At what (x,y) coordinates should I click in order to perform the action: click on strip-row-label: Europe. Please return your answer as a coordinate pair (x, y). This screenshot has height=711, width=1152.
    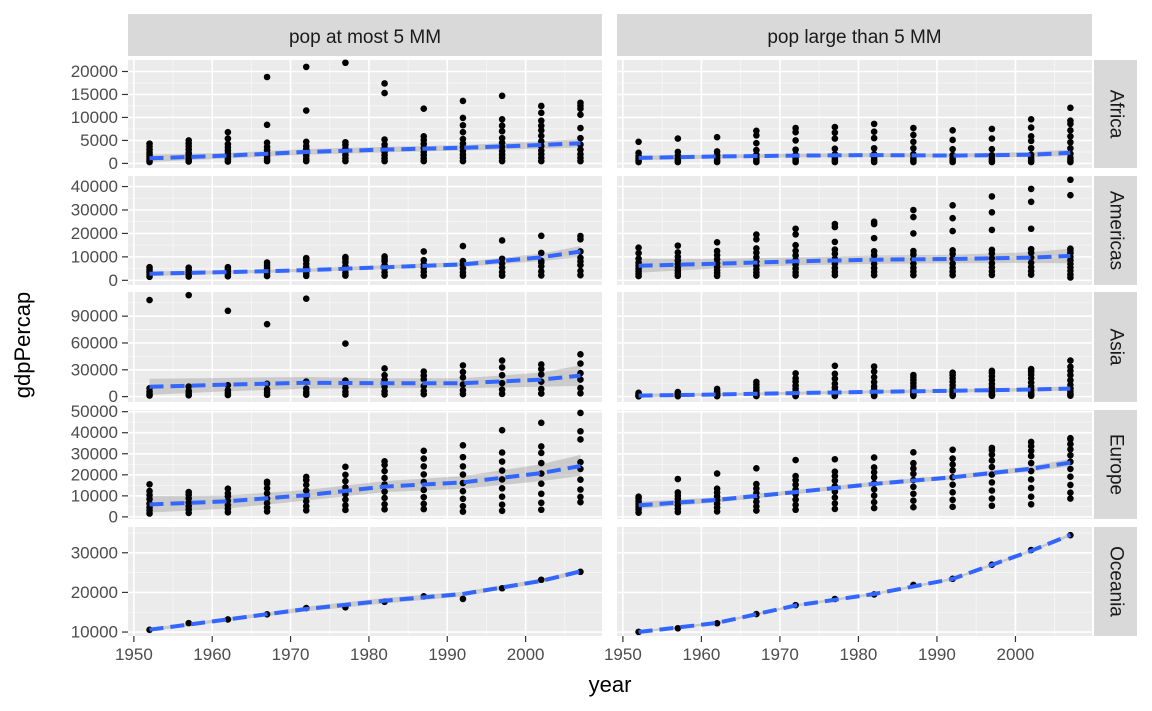
    Looking at the image, I should click on (1115, 464).